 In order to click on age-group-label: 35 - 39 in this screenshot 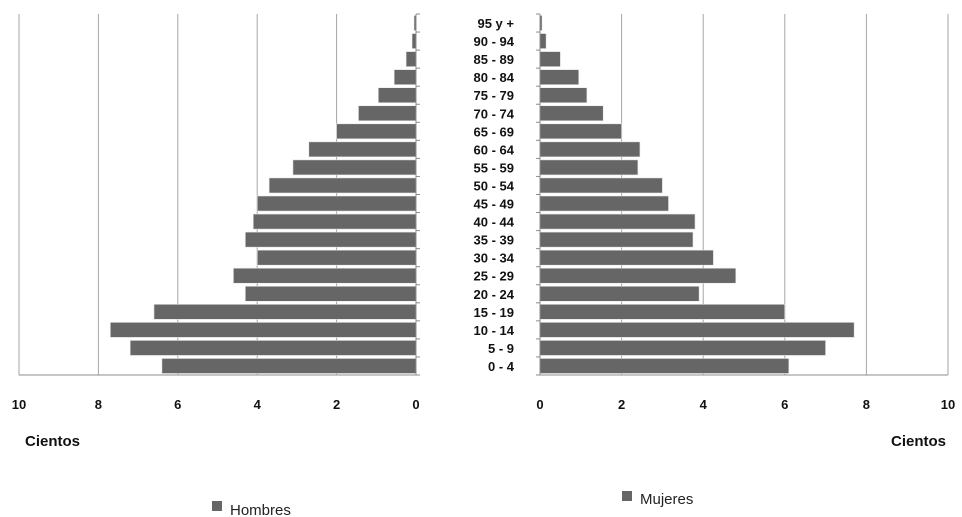, I will do `click(494, 240)`.